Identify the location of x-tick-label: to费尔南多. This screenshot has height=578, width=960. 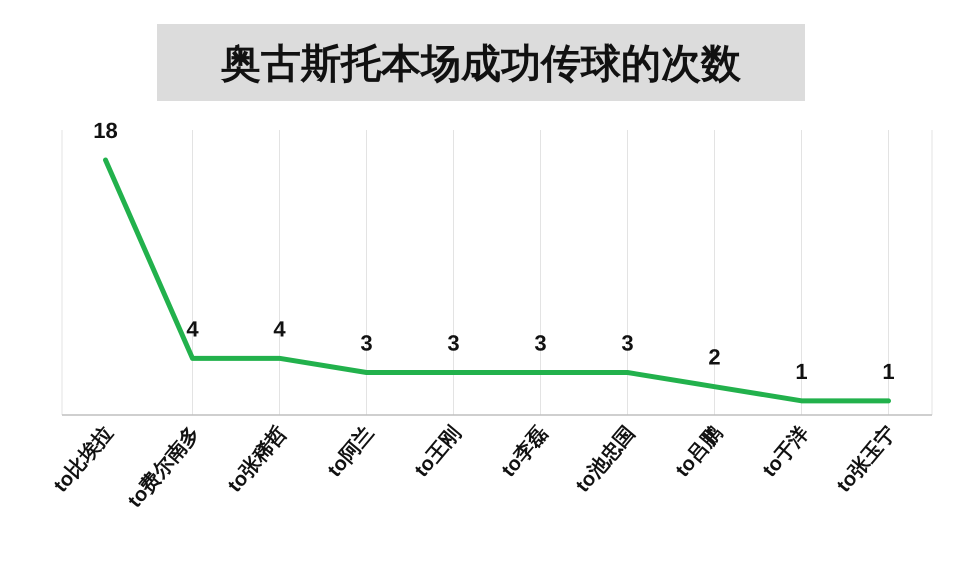
(164, 467).